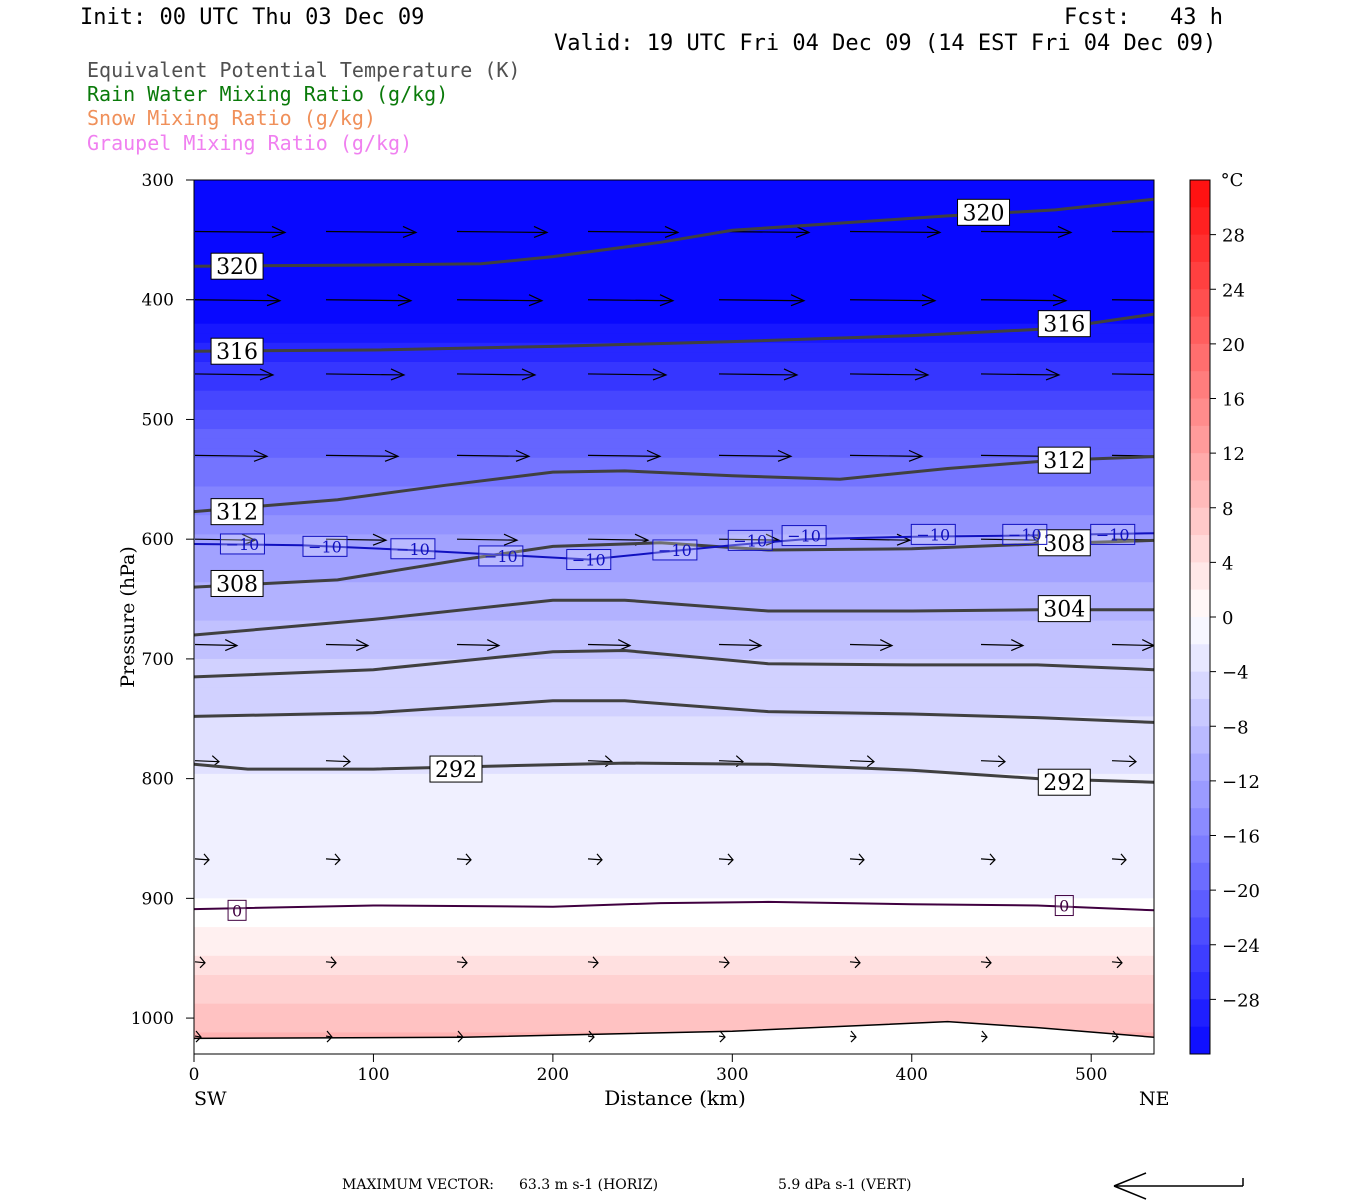 Image resolution: width=1350 pixels, height=1200 pixels. Describe the element at coordinates (1154, 1099) in the screenshot. I see `x-right-direction: NE` at that location.